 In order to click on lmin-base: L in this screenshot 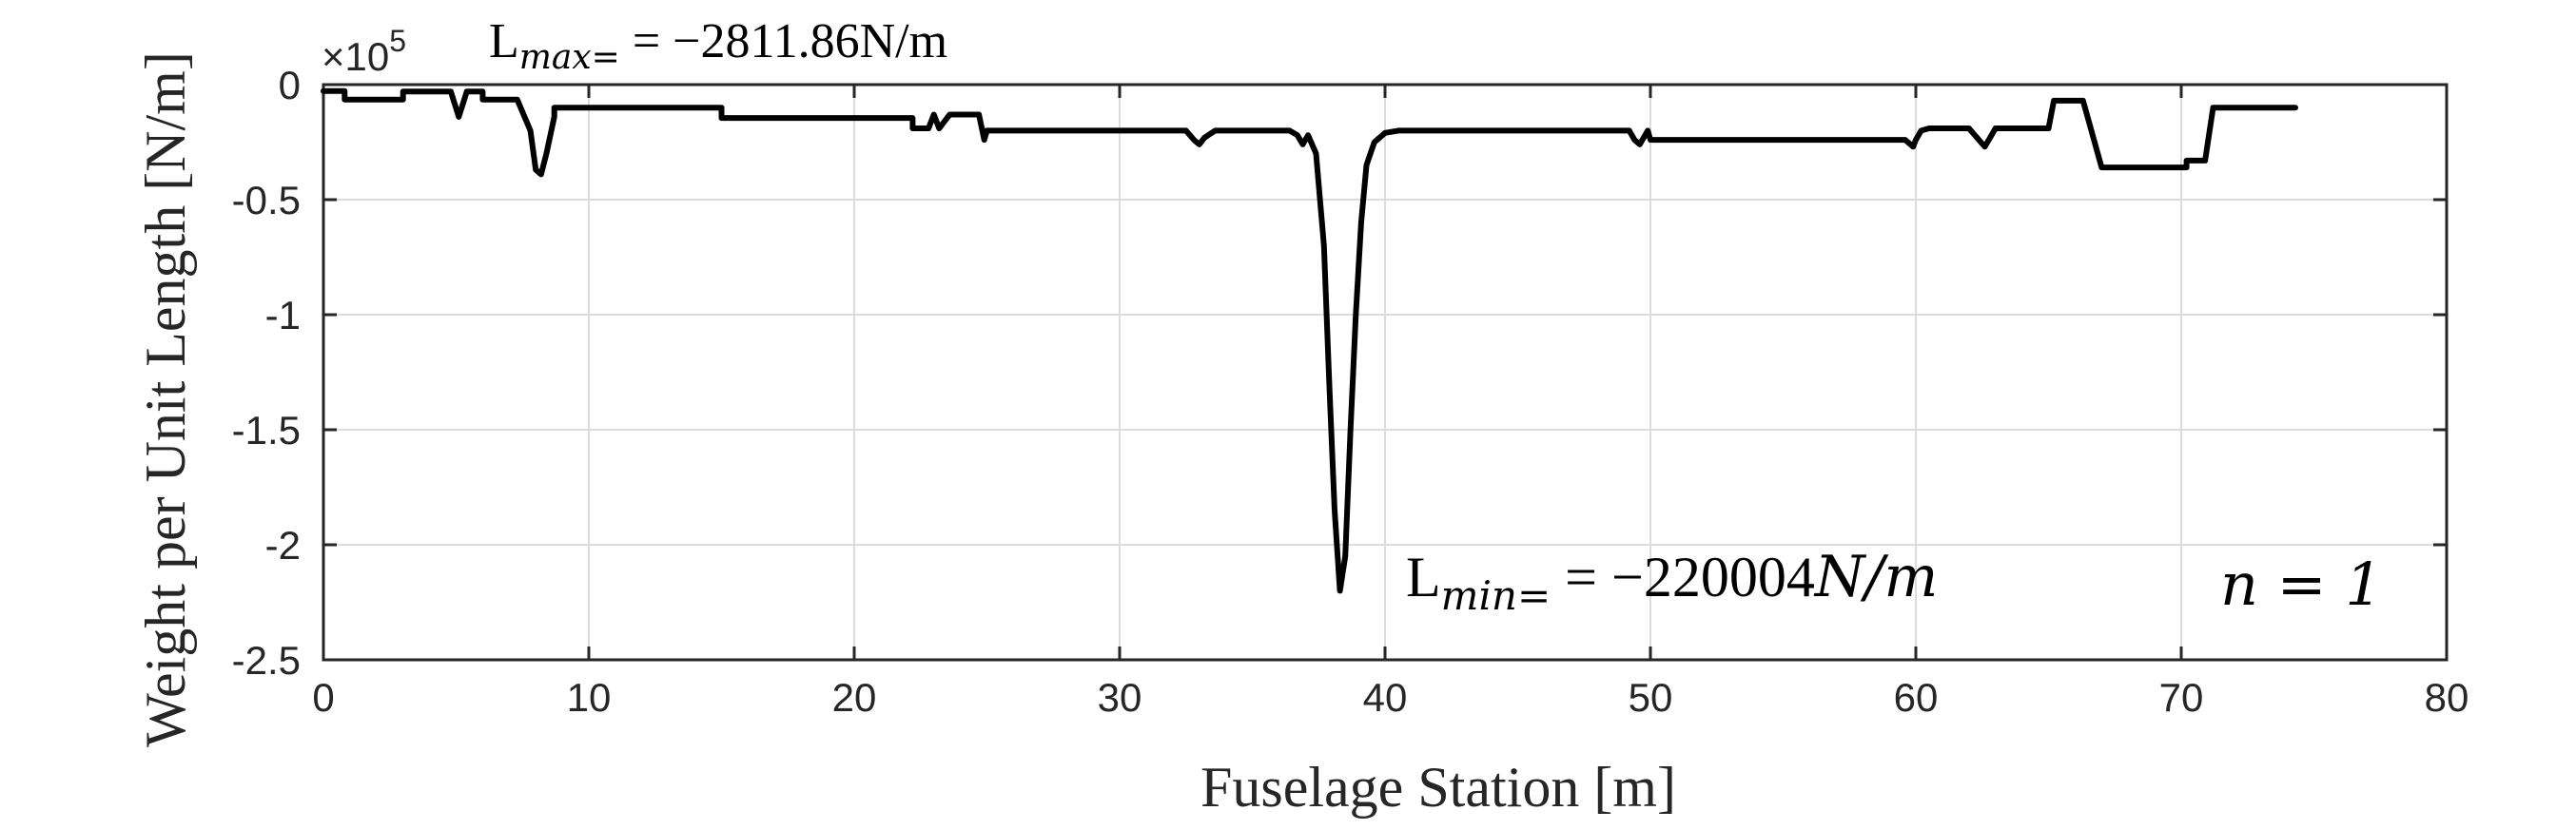, I will do `click(1423, 577)`.